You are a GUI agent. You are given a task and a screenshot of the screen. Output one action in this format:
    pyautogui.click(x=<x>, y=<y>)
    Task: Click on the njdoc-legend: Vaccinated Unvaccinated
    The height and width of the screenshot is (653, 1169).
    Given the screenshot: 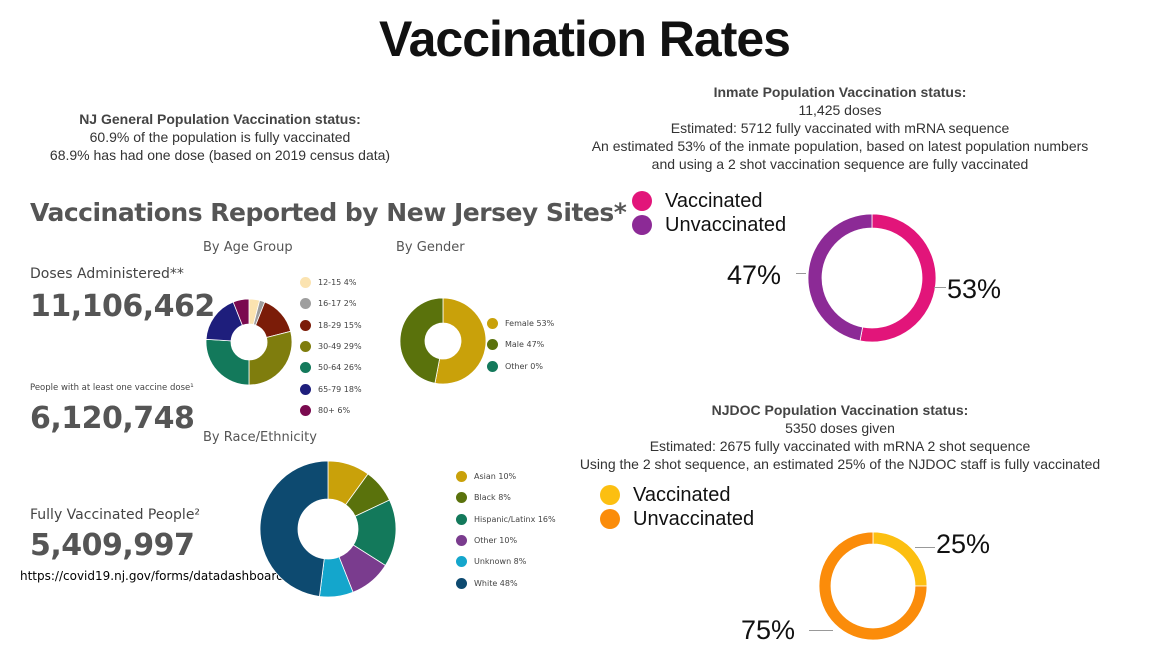 What is the action you would take?
    pyautogui.click(x=677, y=507)
    